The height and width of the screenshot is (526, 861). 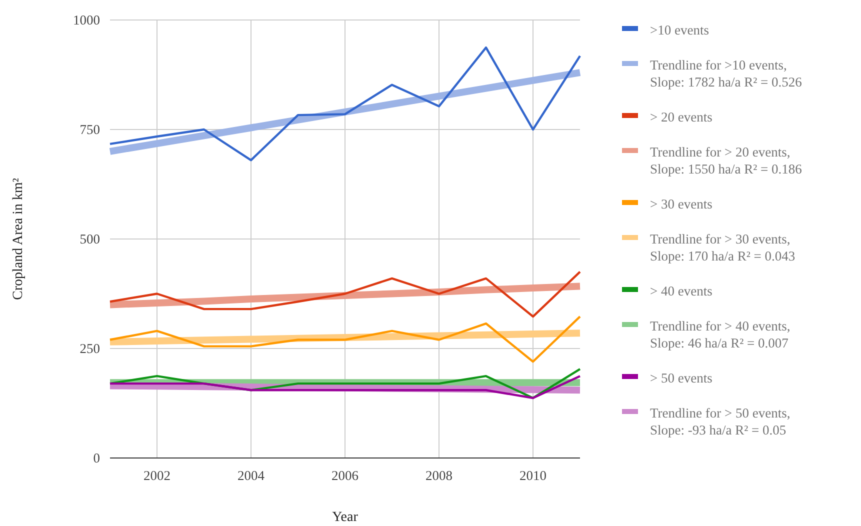 I want to click on y-tick-label: 0, so click(x=96, y=458).